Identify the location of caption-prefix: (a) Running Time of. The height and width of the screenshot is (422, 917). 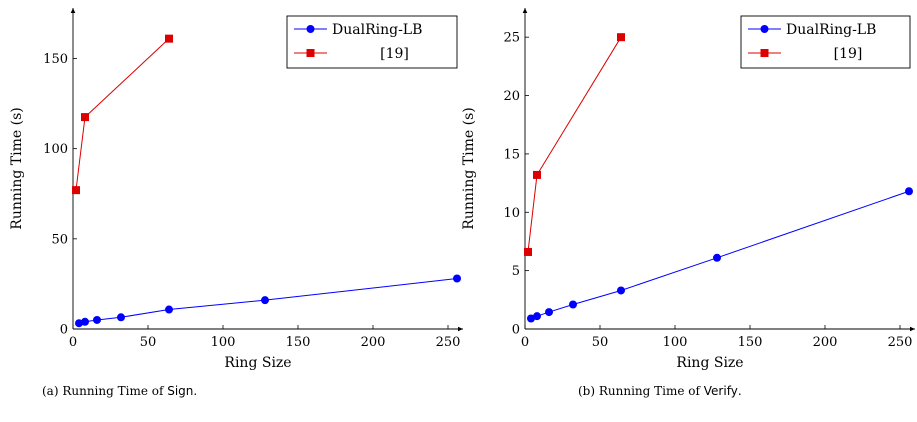
(105, 391).